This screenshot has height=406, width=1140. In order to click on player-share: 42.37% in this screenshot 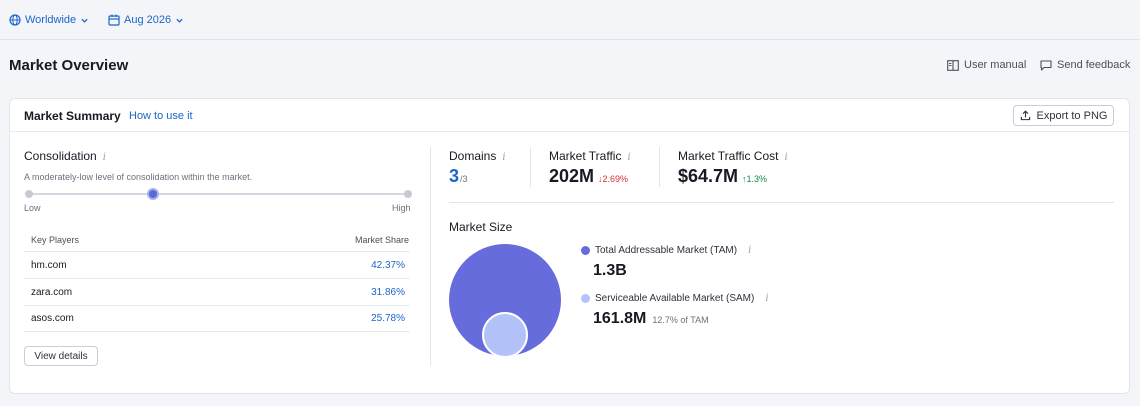, I will do `click(388, 265)`.